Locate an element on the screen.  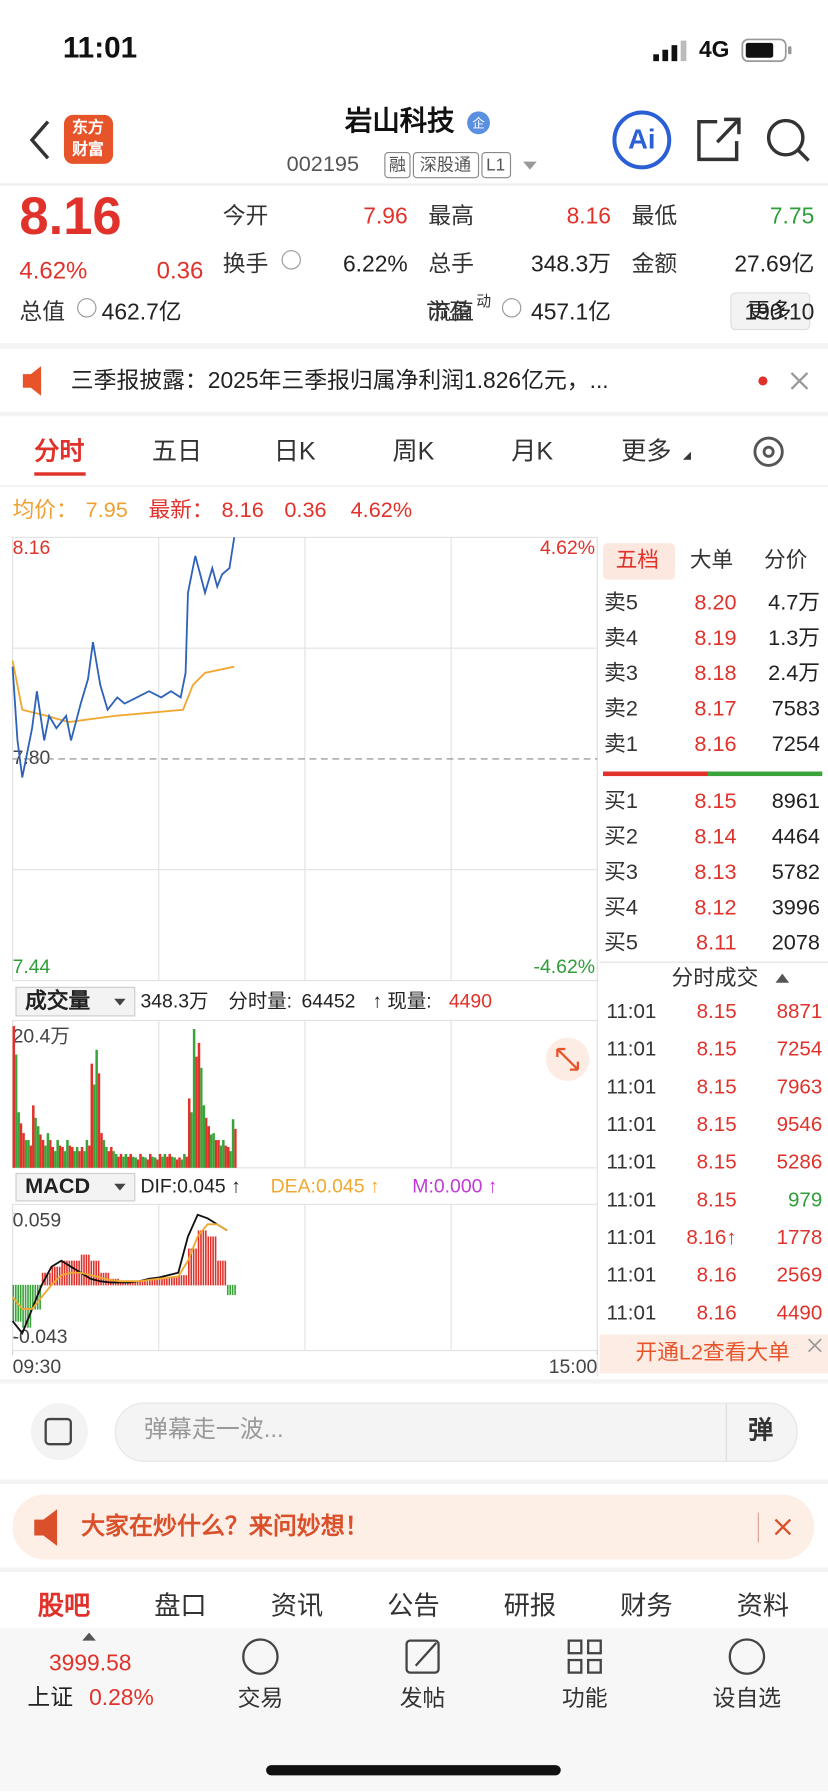
sub-tab: 财务 is located at coordinates (646, 1605).